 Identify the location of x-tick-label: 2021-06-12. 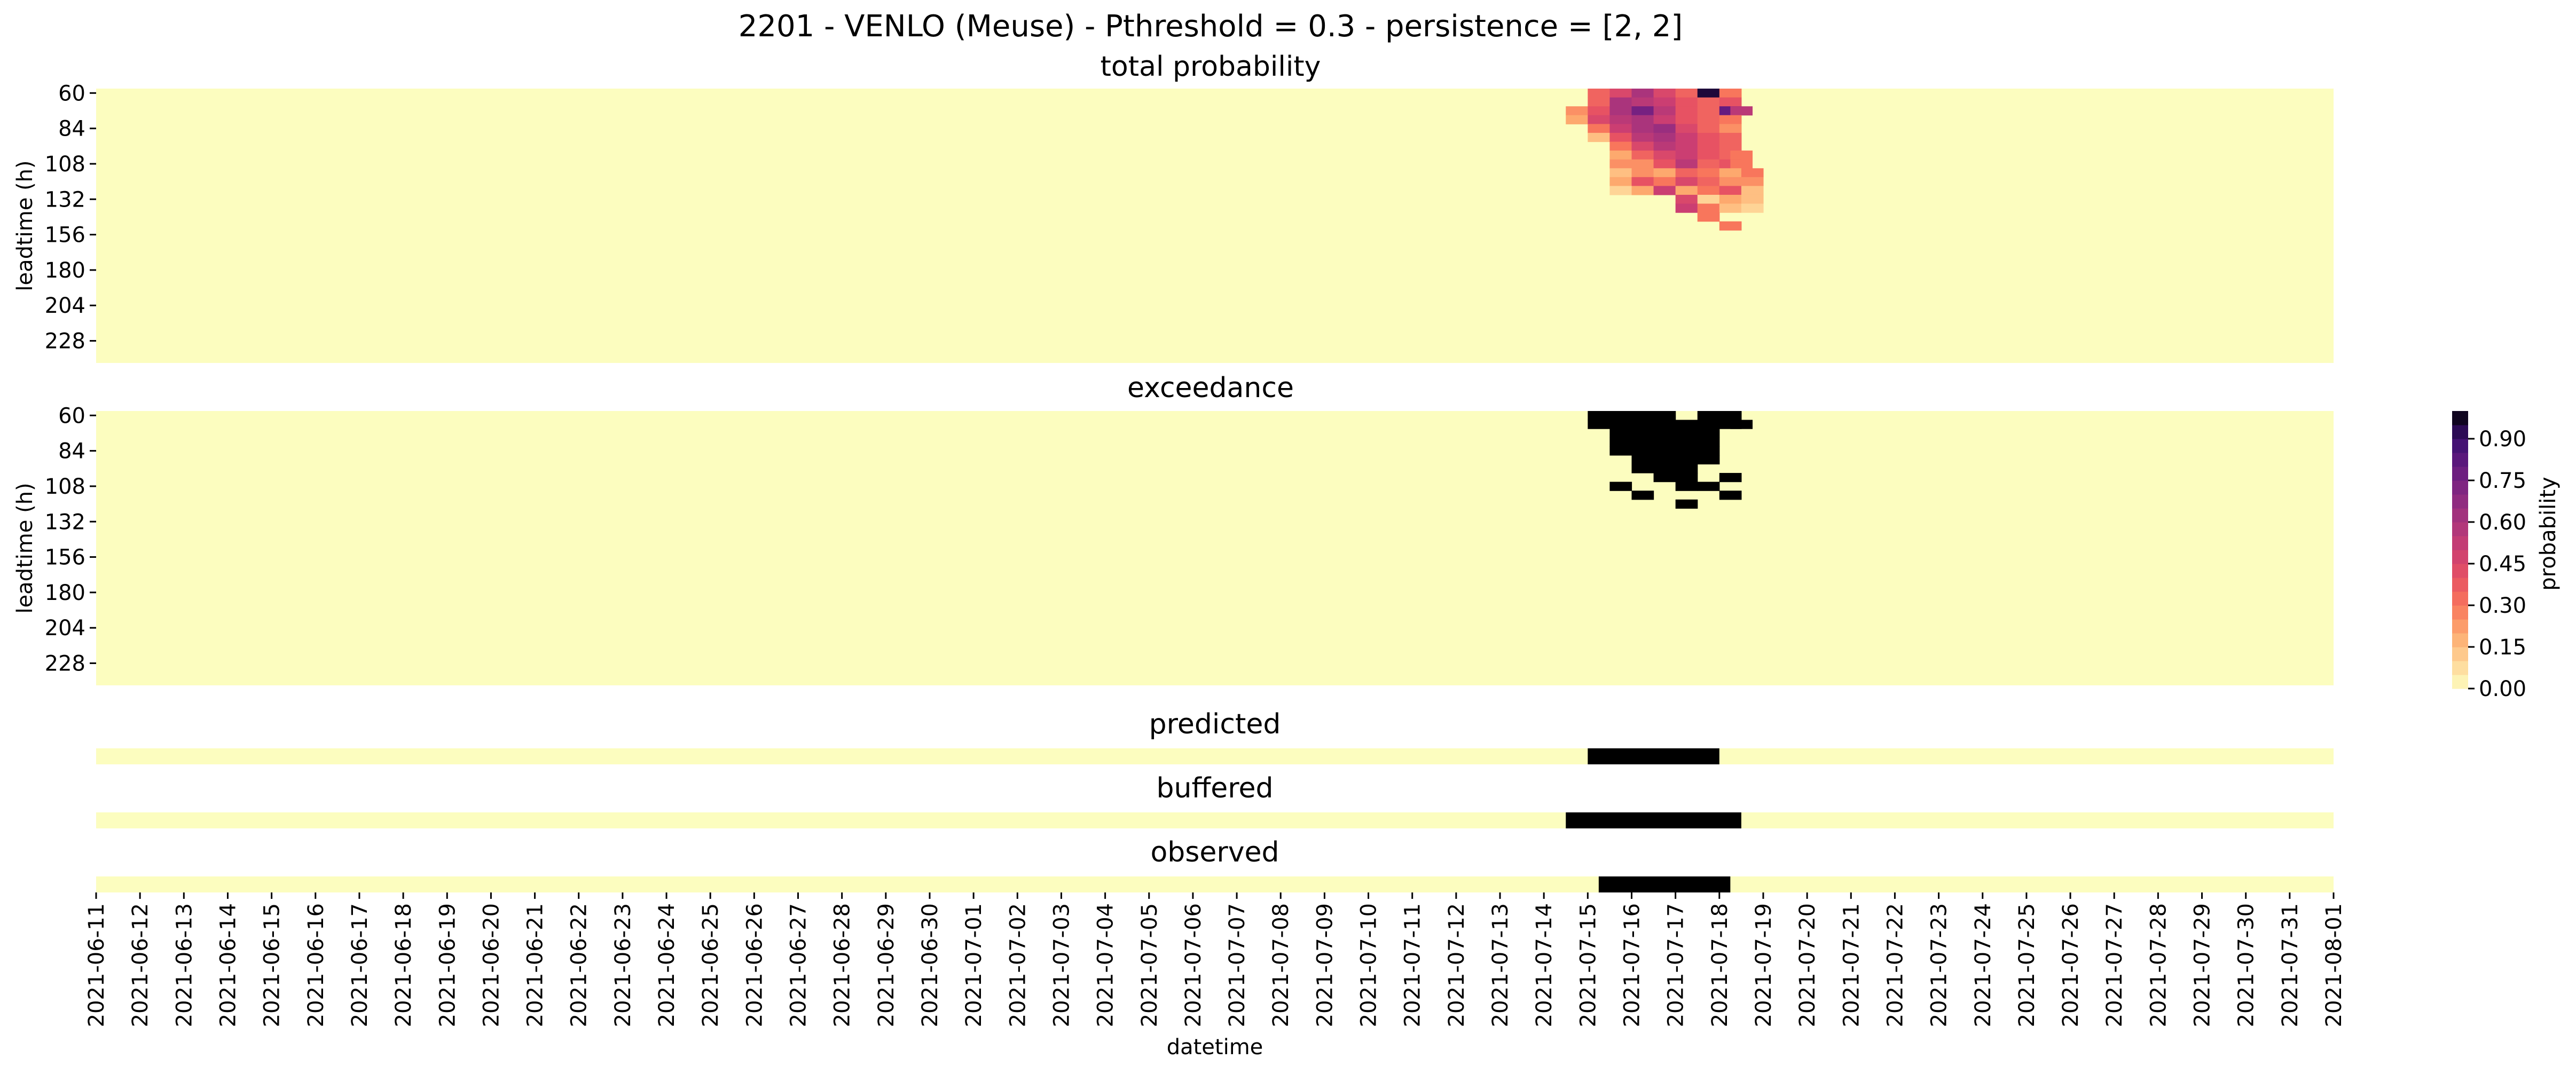
(140, 965).